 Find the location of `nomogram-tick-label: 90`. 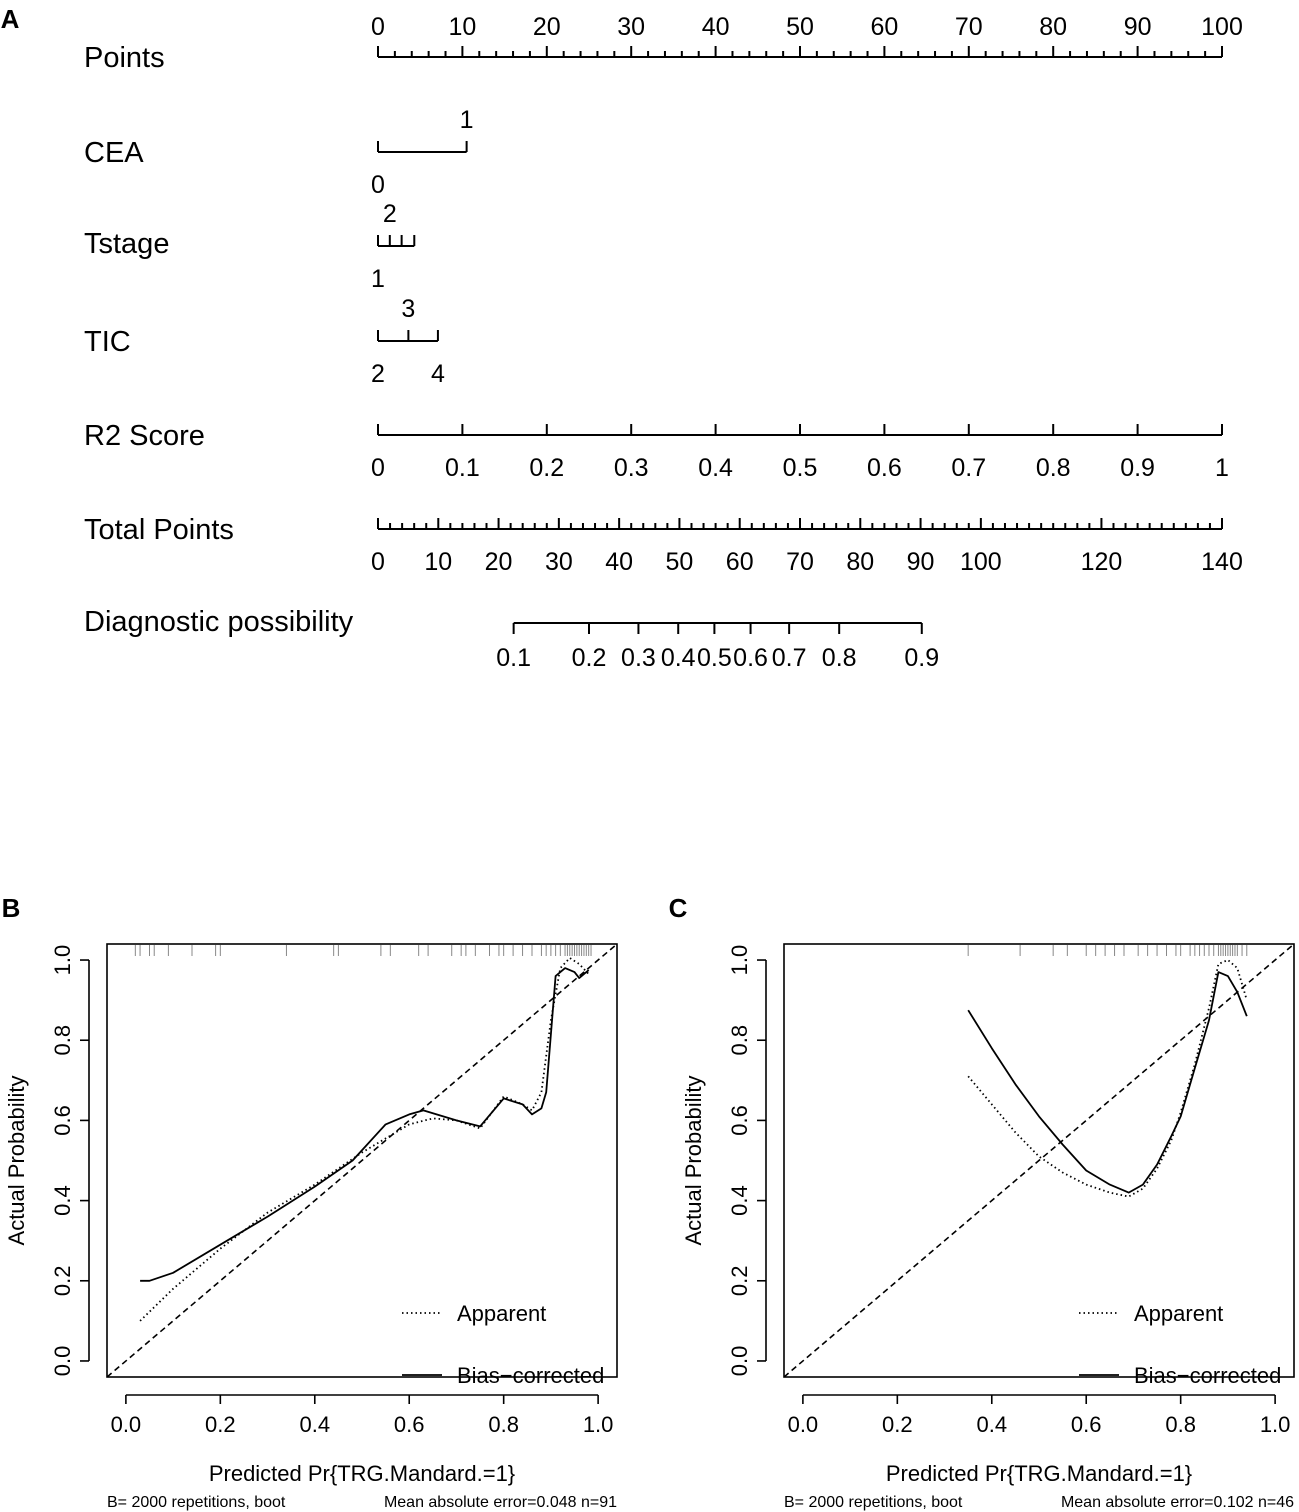

nomogram-tick-label: 90 is located at coordinates (921, 562).